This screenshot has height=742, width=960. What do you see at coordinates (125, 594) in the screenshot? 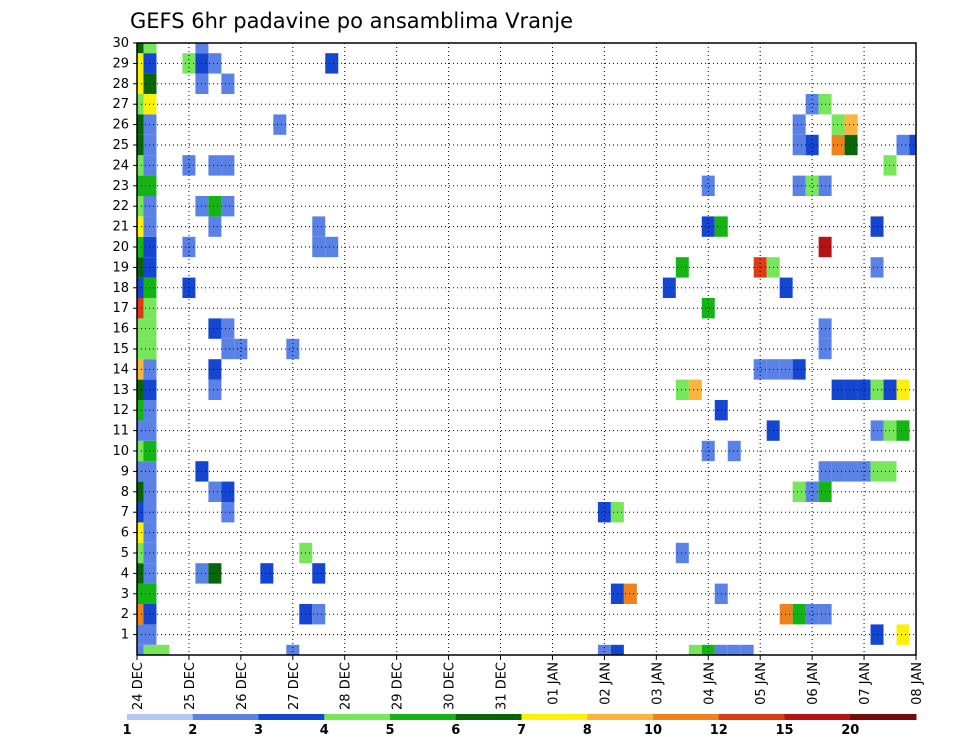
I see `y-tick-label: 3` at bounding box center [125, 594].